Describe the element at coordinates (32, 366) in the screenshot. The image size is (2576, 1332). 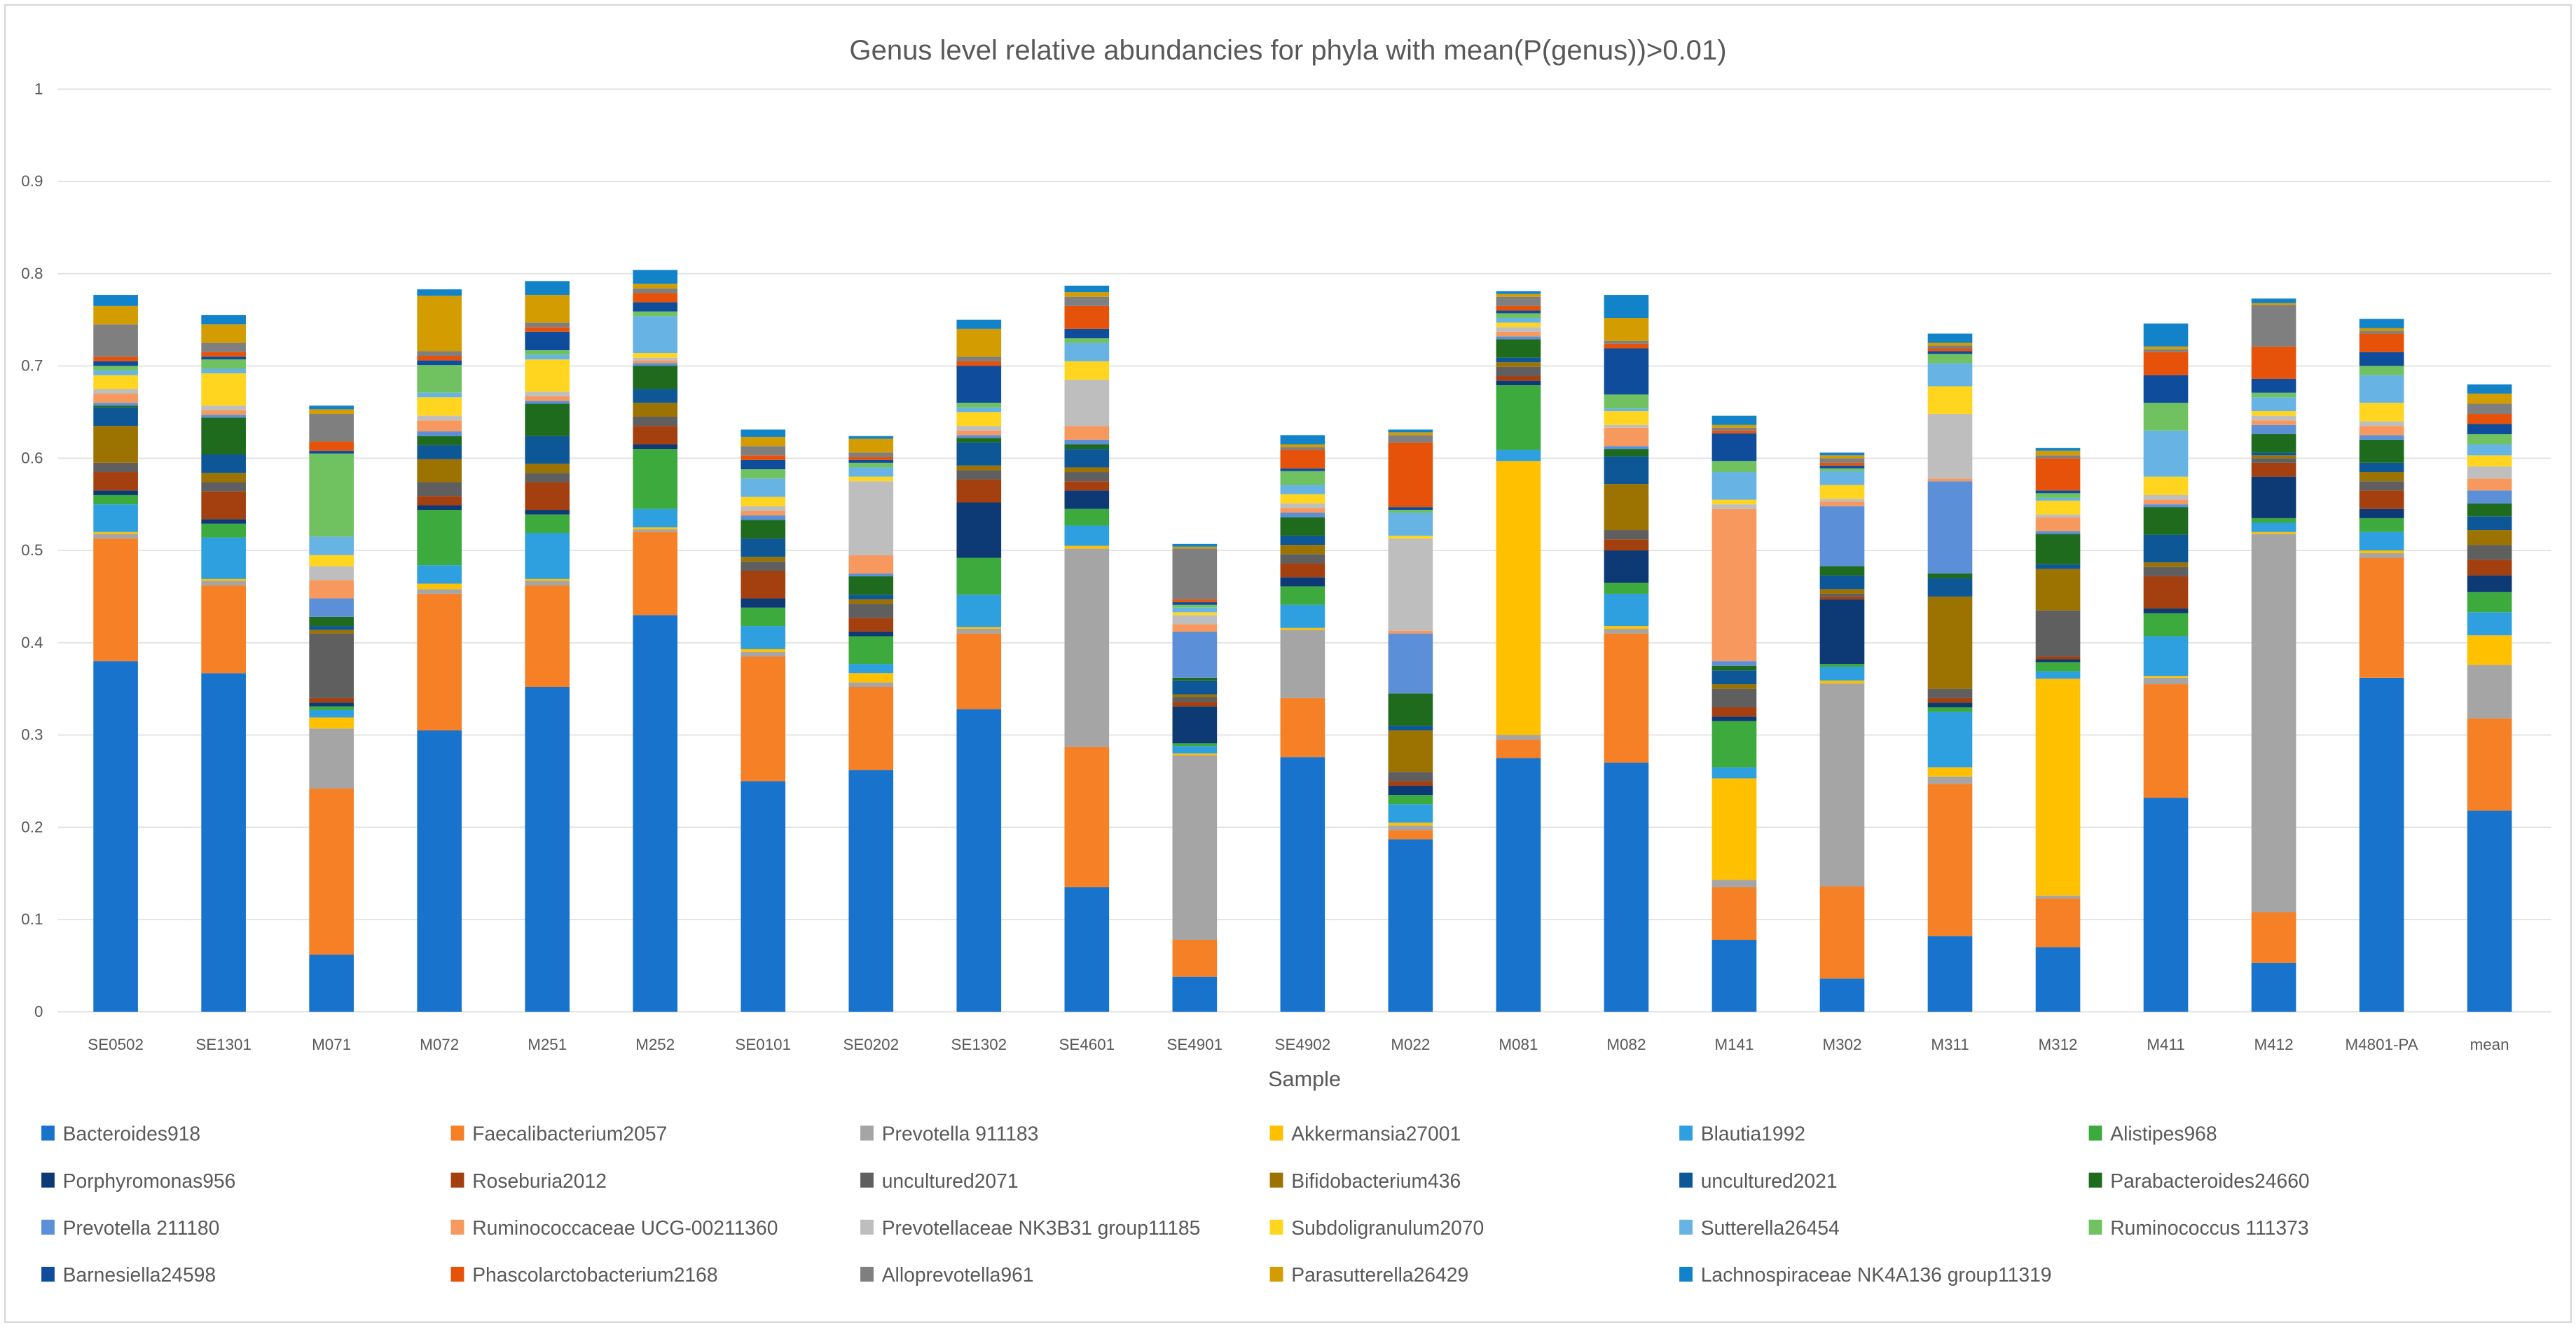
I see `y-tick-label: 0.7` at that location.